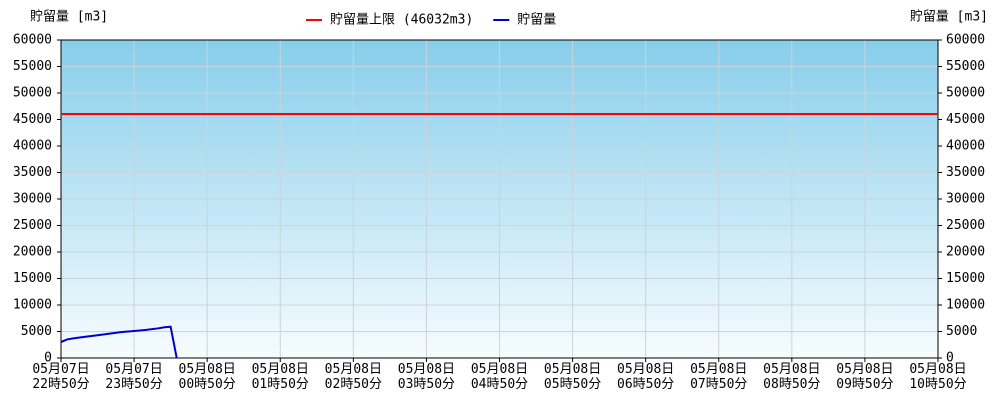 The image size is (1000, 400). What do you see at coordinates (965, 252) in the screenshot?
I see `y2-tick-label: 20000` at bounding box center [965, 252].